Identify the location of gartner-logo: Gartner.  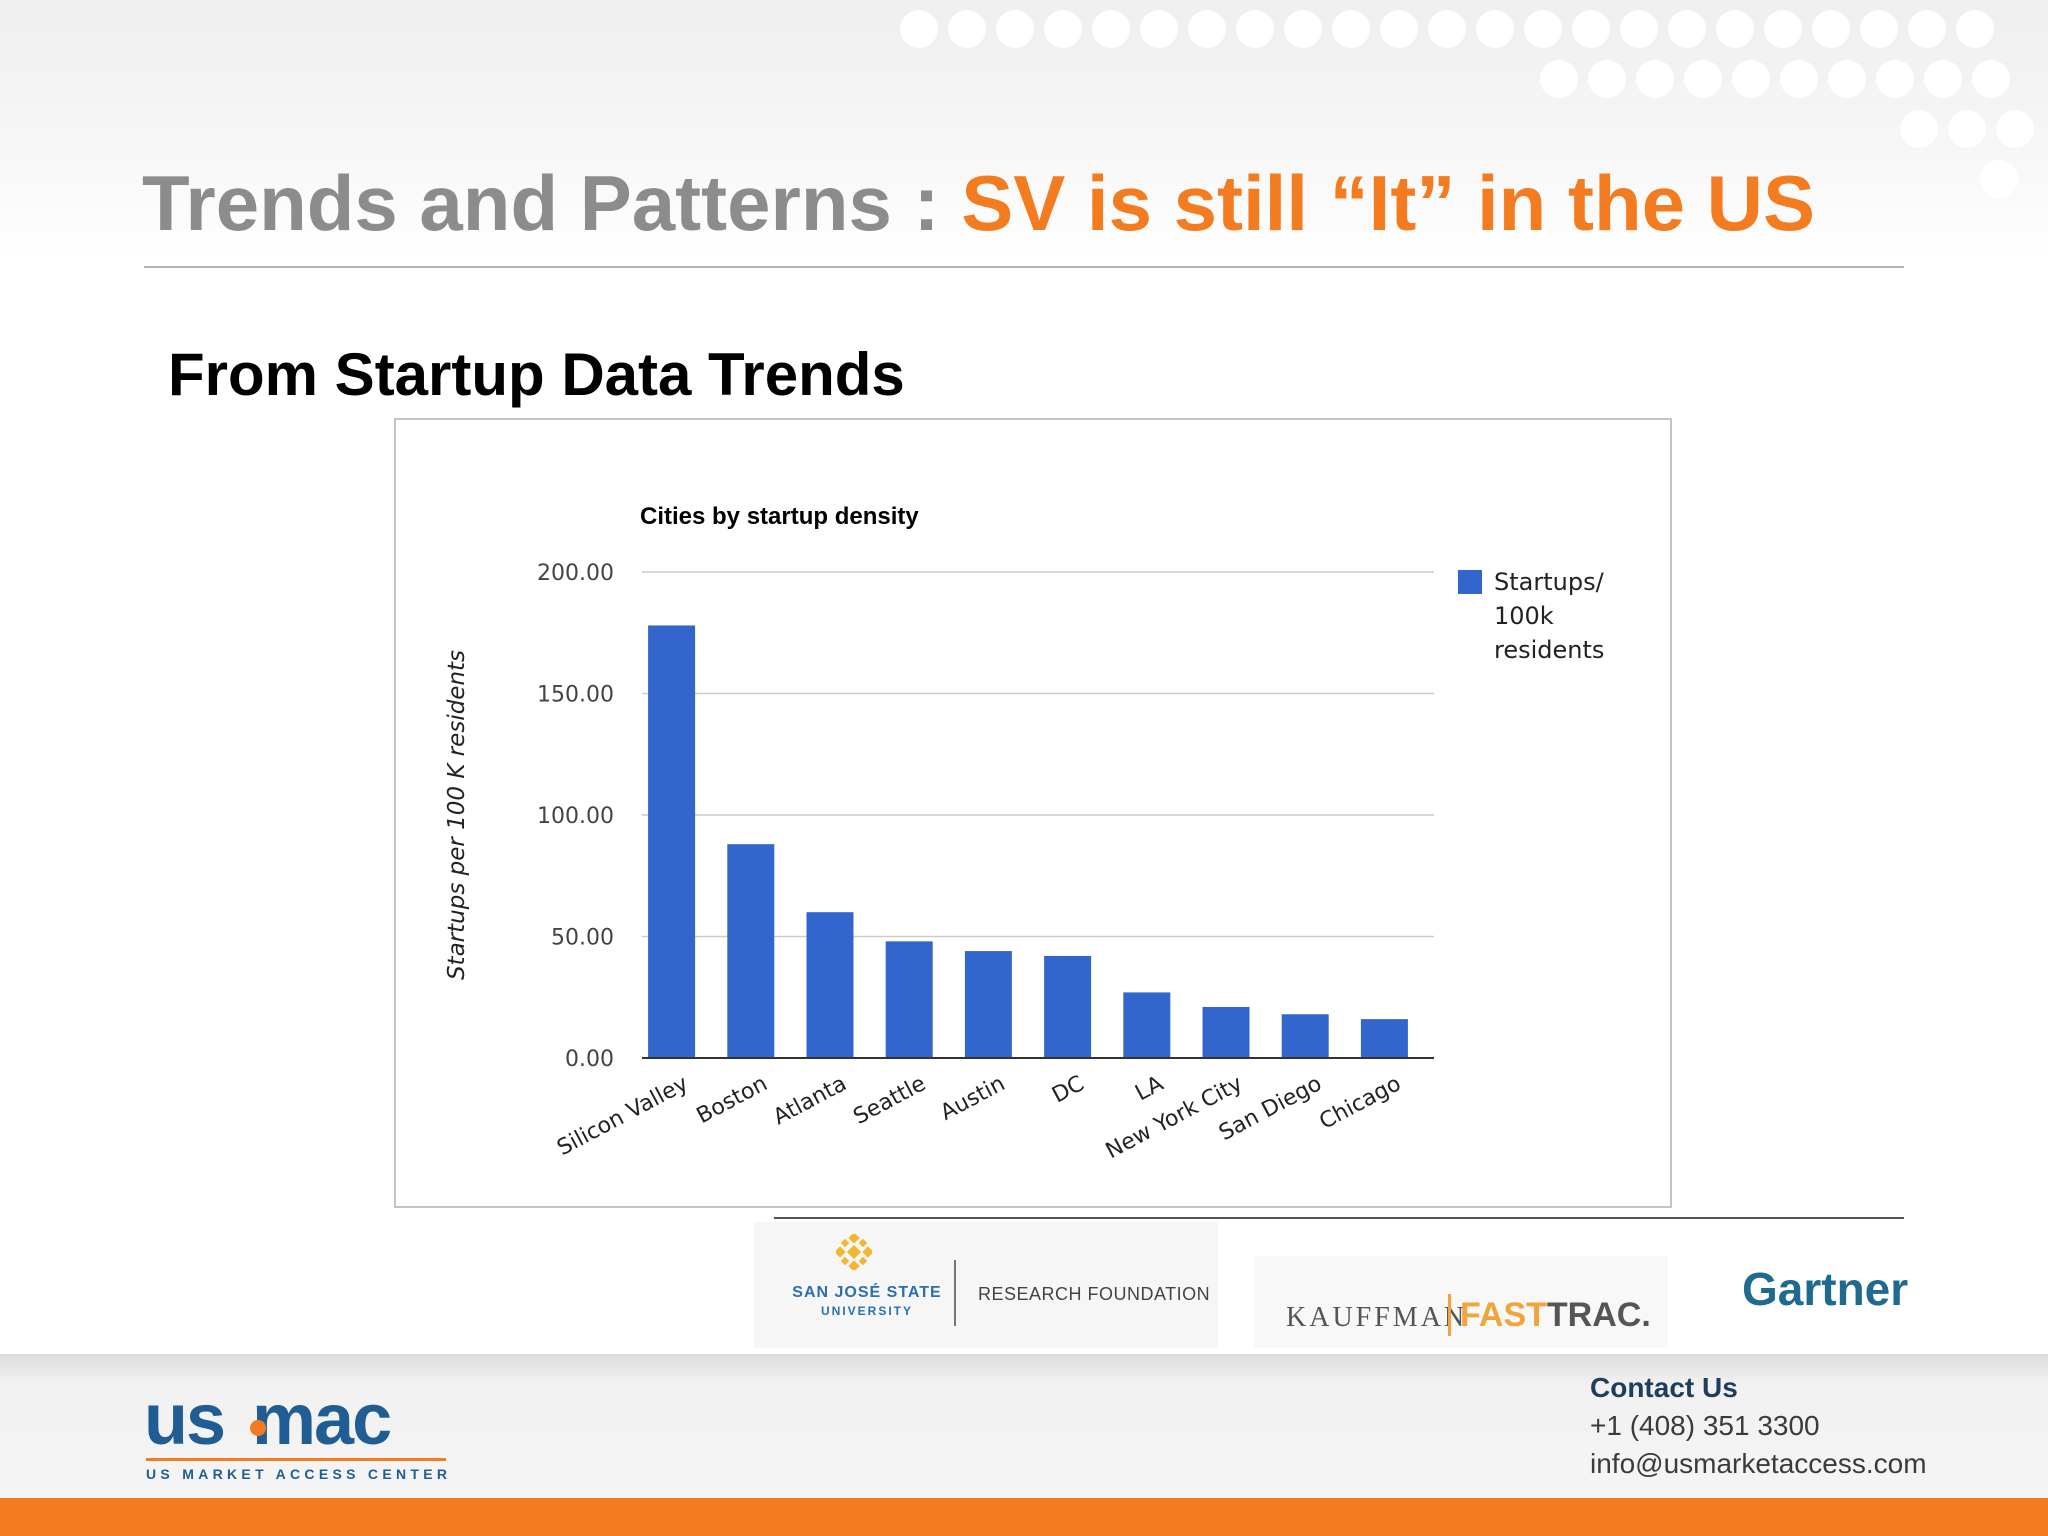
(1825, 1289).